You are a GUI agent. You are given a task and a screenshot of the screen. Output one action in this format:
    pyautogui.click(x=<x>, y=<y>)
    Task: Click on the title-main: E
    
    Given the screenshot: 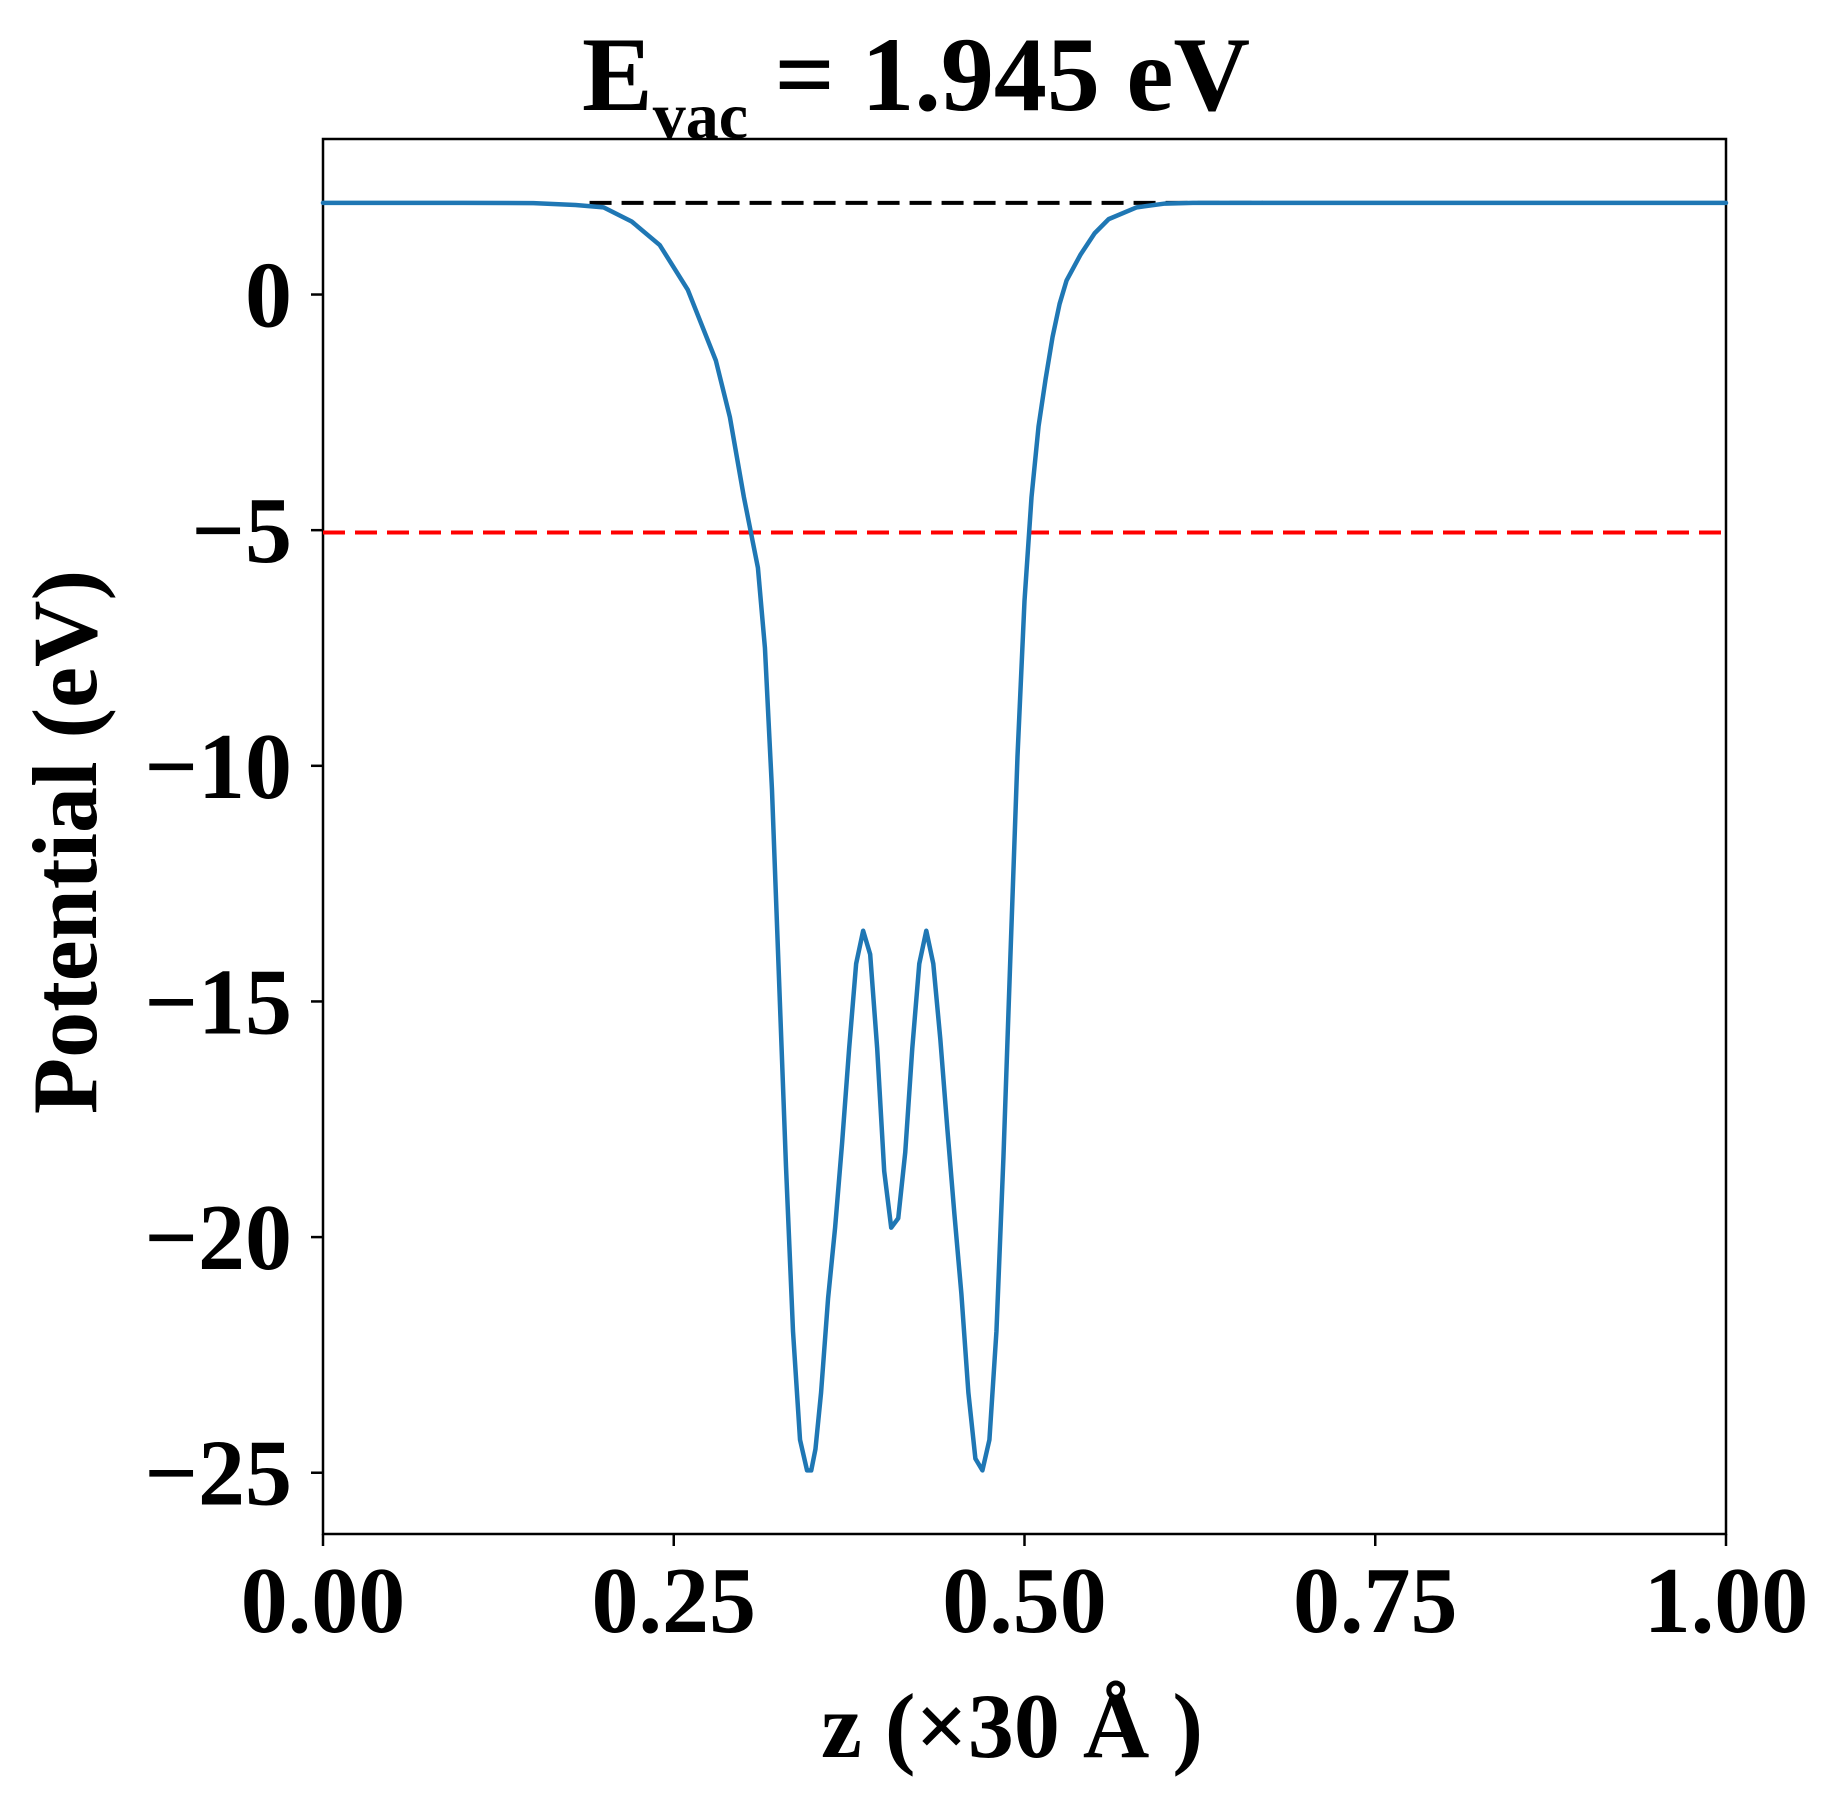 What is the action you would take?
    pyautogui.click(x=617, y=74)
    